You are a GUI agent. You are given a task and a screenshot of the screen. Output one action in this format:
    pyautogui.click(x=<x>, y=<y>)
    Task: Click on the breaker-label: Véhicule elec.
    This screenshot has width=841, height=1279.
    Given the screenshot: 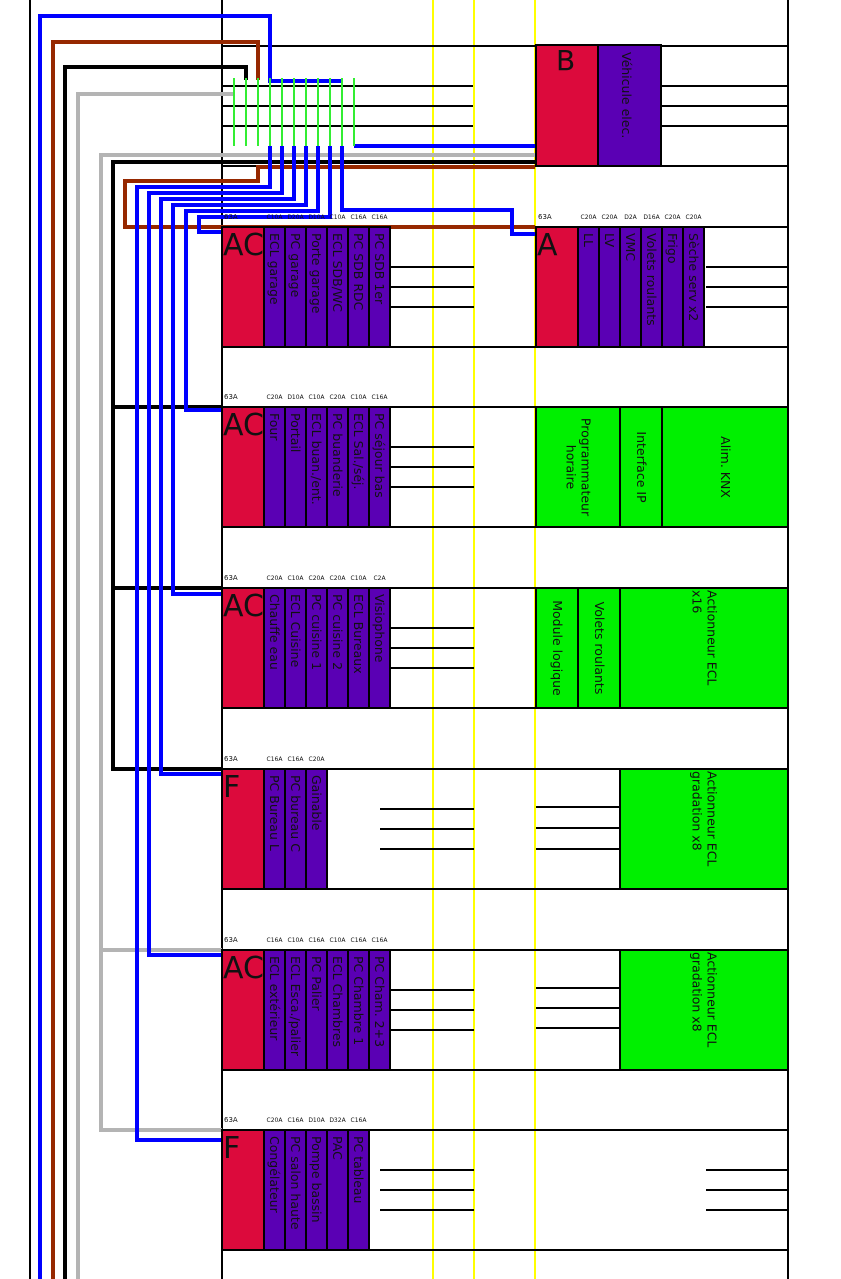 What is the action you would take?
    pyautogui.click(x=626, y=95)
    